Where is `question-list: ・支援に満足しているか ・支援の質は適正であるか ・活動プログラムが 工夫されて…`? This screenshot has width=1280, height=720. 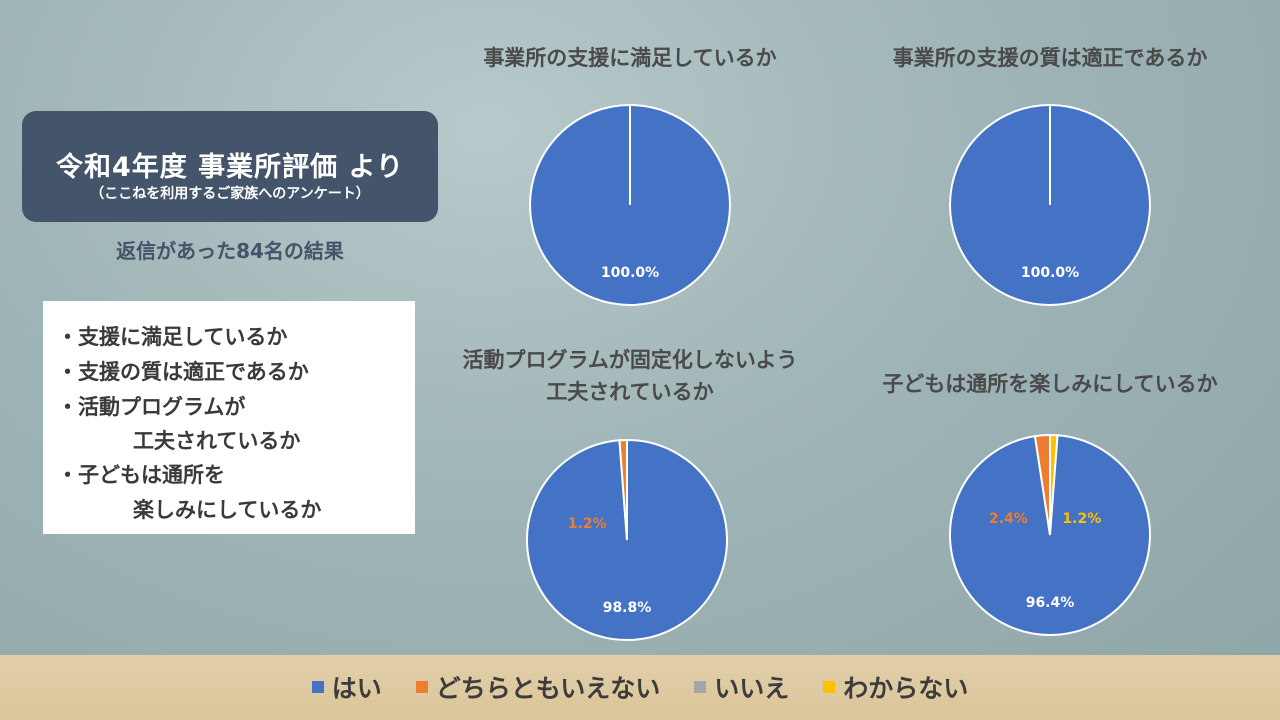 question-list: ・支援に満足しているか ・支援の質は適正であるか ・活動プログラムが 工夫されて… is located at coordinates (229, 417).